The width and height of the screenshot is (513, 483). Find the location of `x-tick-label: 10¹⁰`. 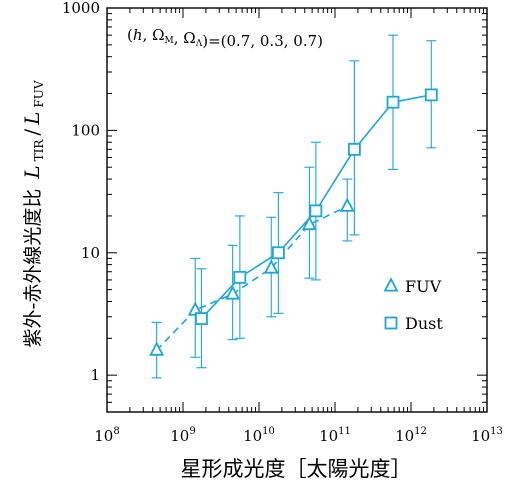

x-tick-label: 10¹⁰ is located at coordinates (259, 435).